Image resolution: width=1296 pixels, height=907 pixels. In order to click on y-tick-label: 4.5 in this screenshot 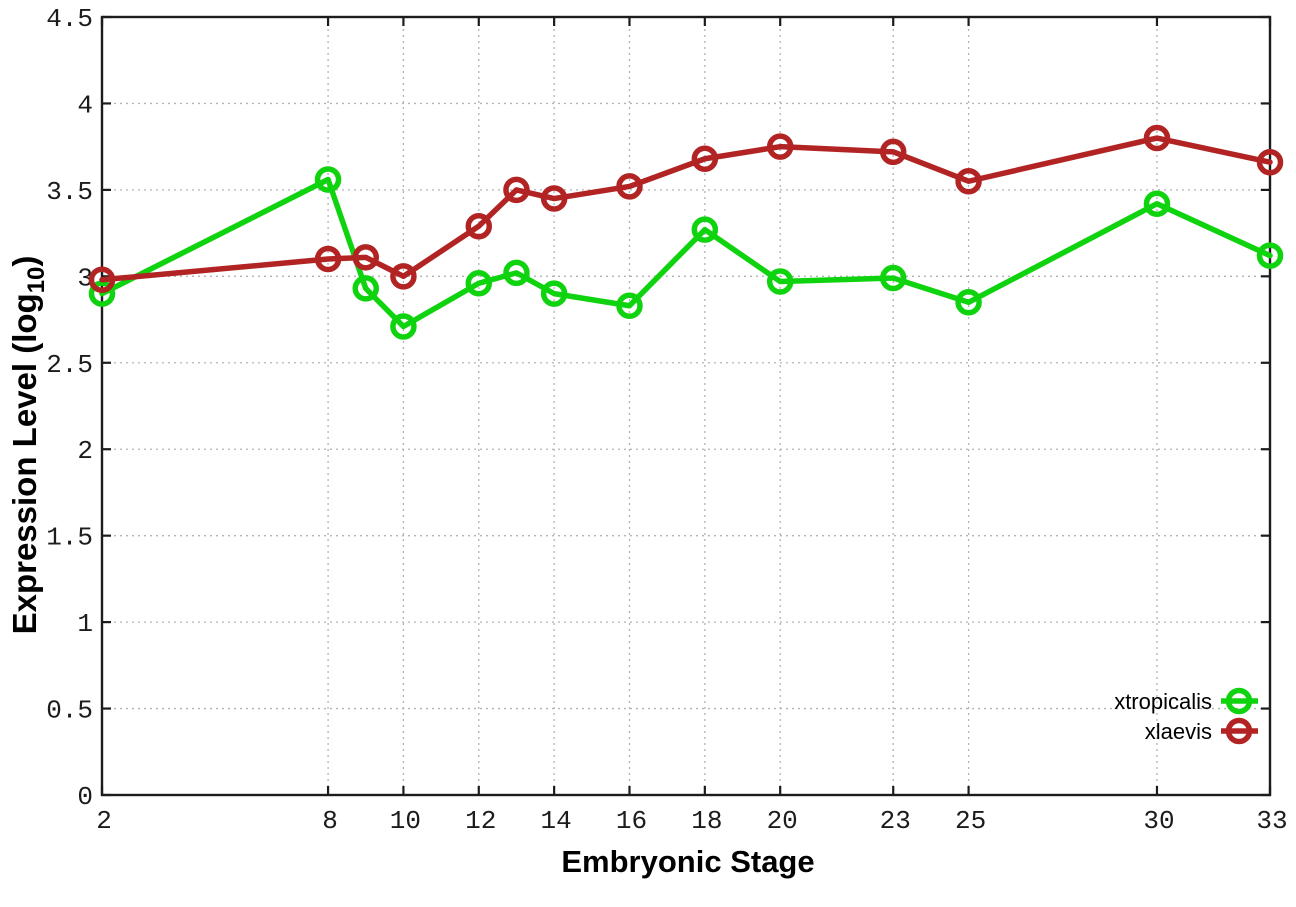, I will do `click(69, 19)`.